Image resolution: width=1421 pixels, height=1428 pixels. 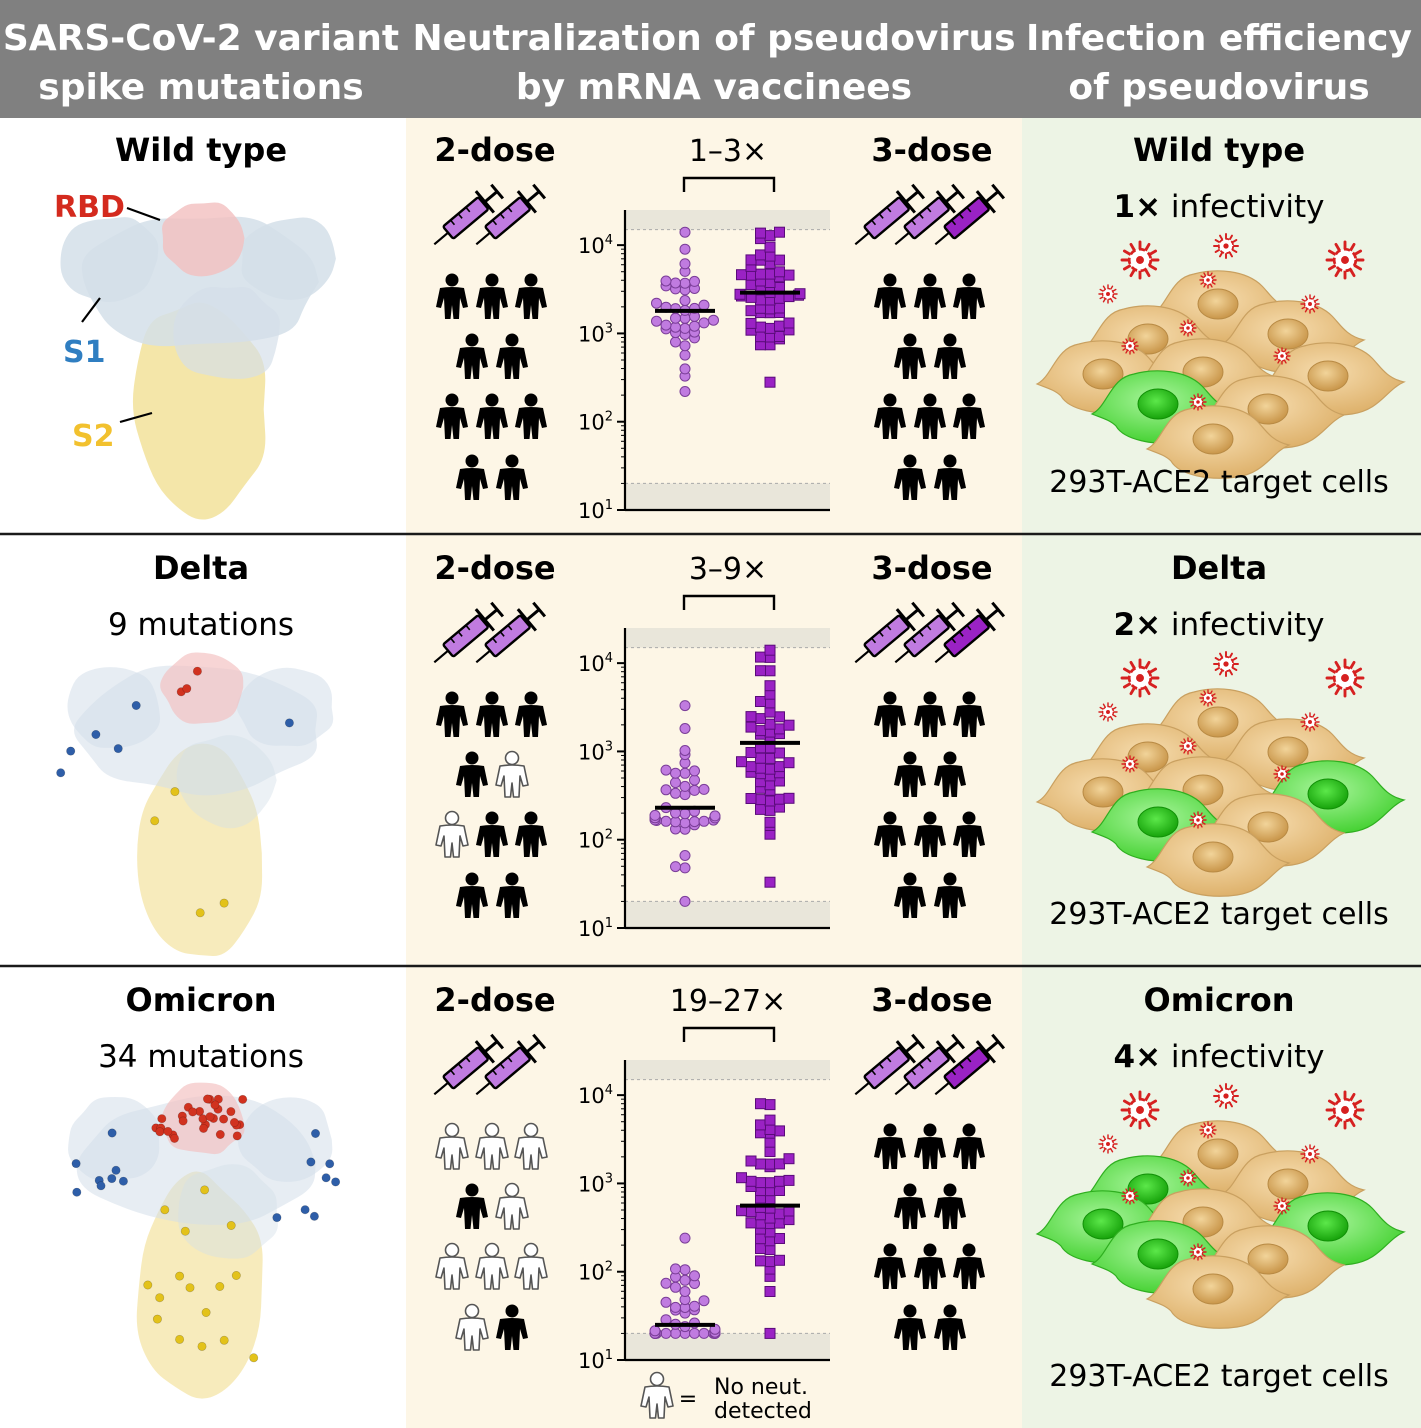 I want to click on infection-variant-name: Wild type, so click(x=1219, y=150).